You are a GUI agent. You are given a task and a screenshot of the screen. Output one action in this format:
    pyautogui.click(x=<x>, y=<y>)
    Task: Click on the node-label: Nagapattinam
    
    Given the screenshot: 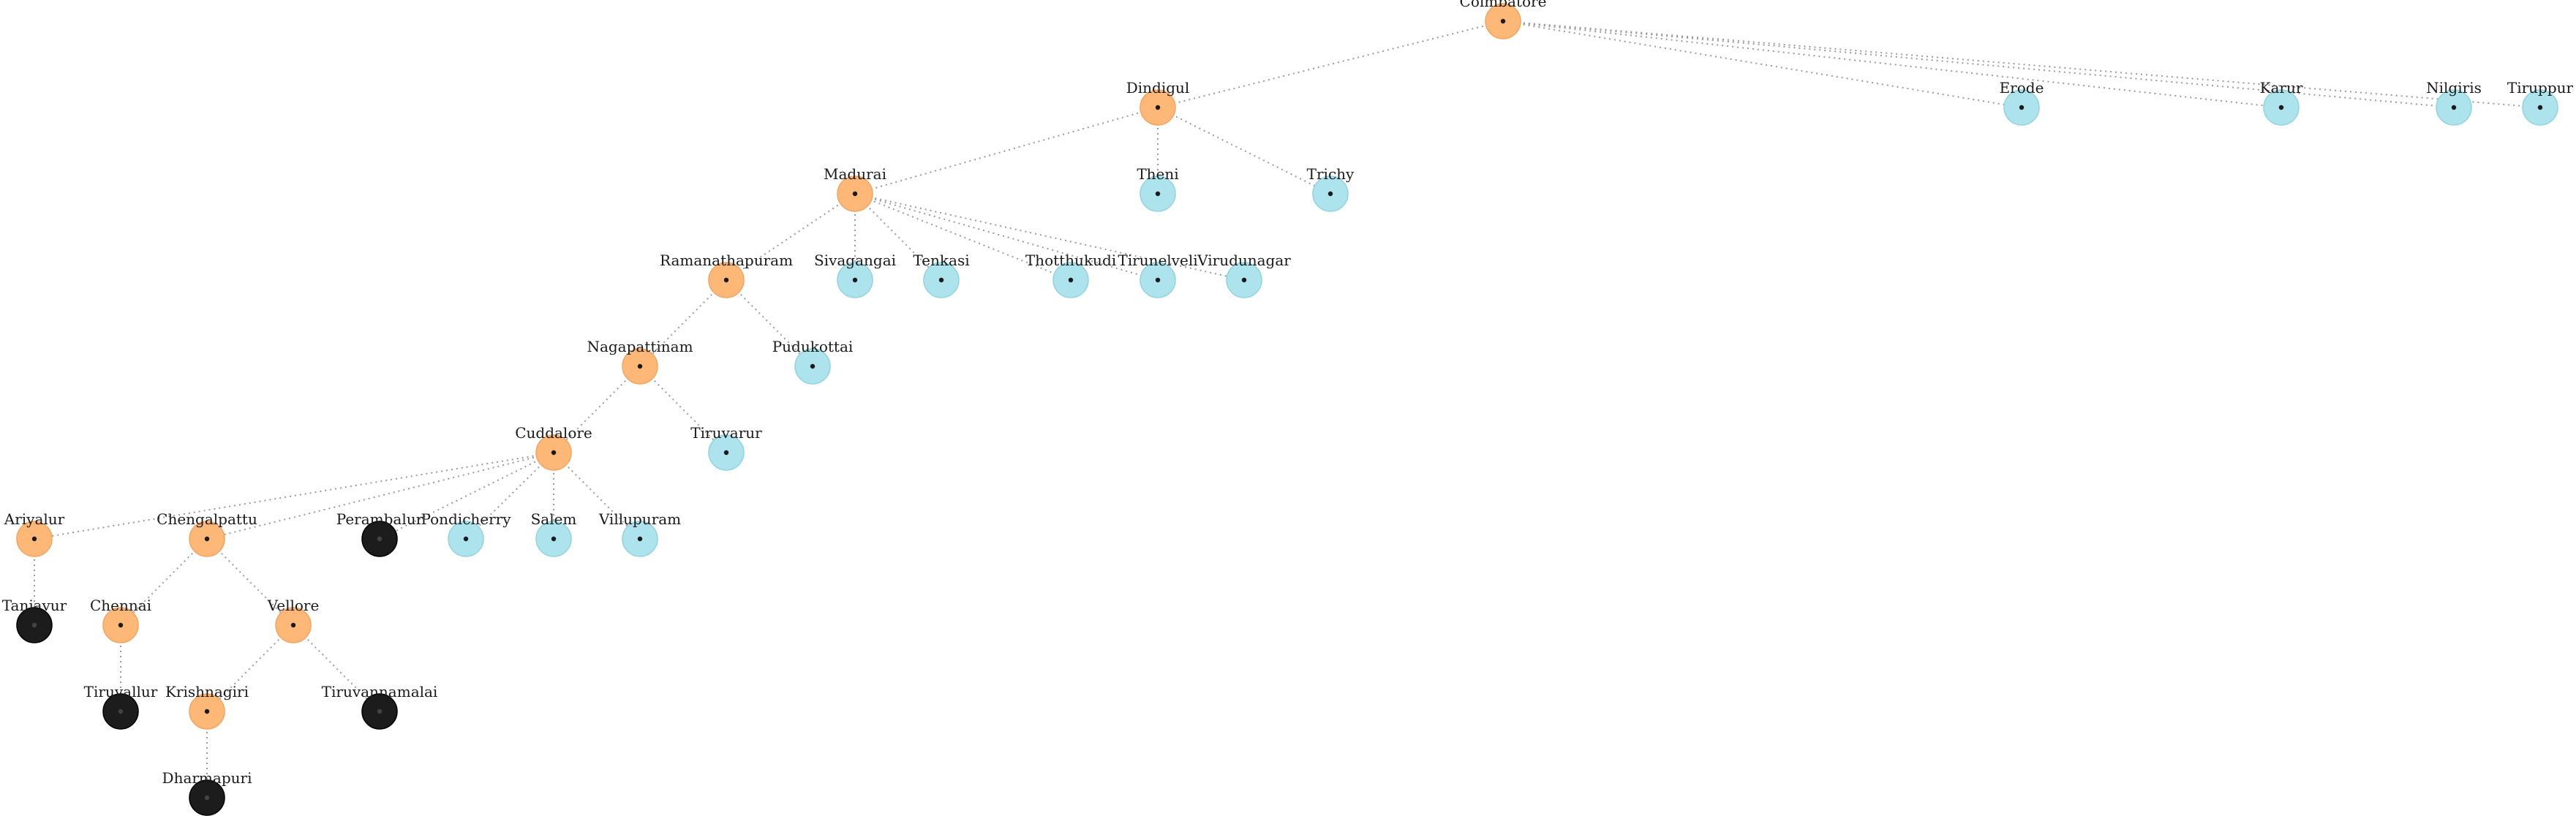 What is the action you would take?
    pyautogui.click(x=640, y=346)
    